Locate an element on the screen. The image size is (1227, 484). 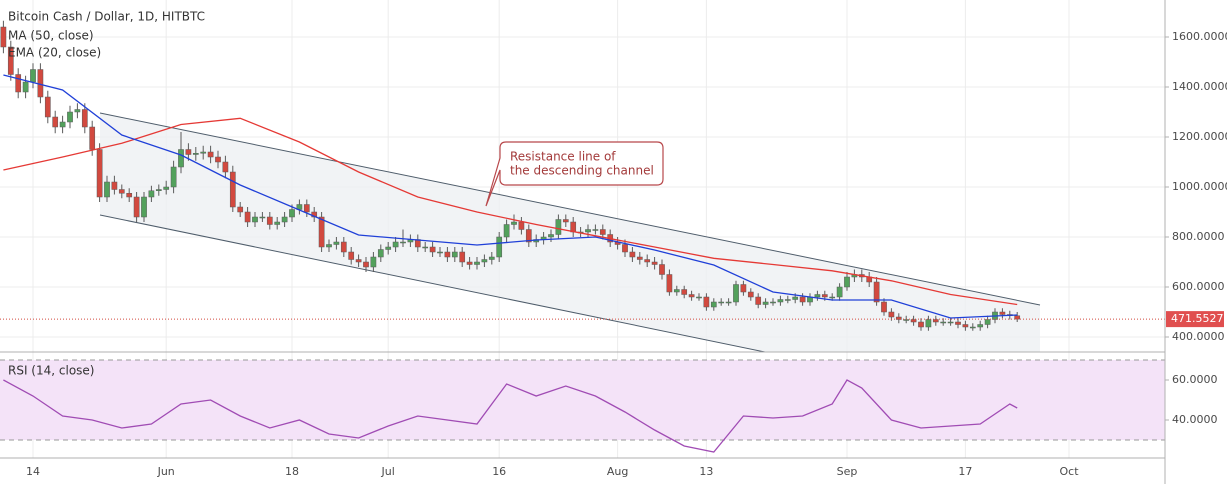
y-tick-label: 600.0000 is located at coordinates (1198, 286).